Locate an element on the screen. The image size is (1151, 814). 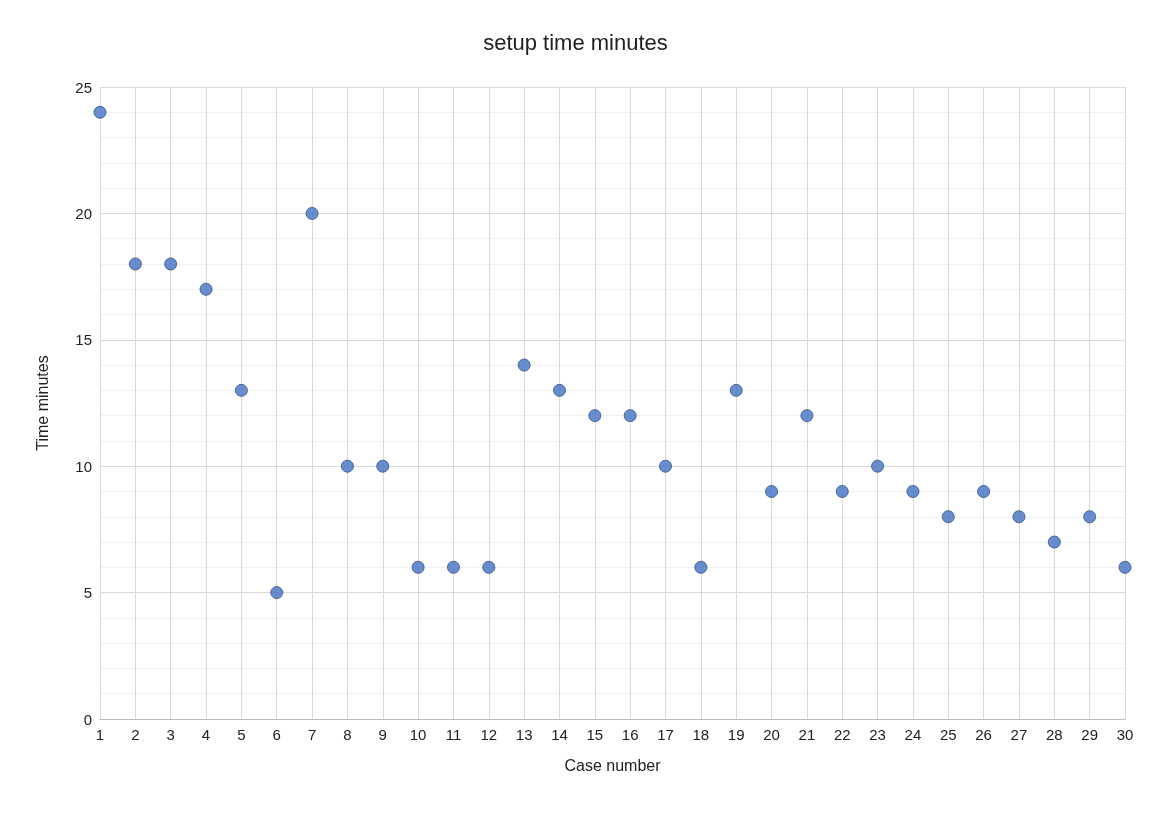
x-tick-label: 10 is located at coordinates (418, 734).